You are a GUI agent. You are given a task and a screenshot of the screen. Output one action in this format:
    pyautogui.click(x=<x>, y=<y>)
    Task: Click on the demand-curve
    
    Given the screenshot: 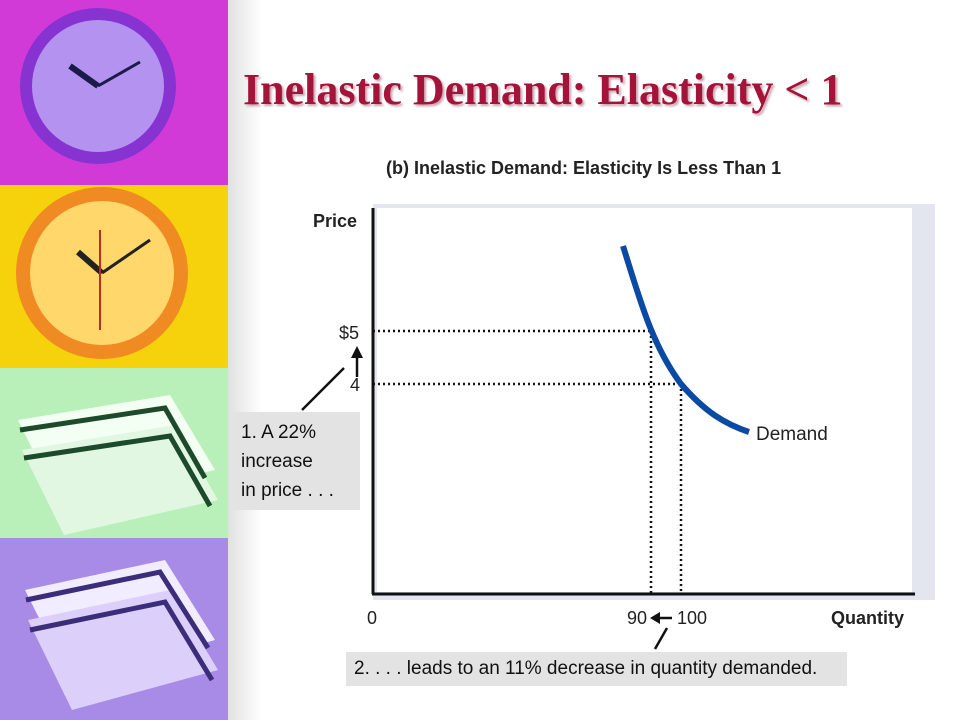 What is the action you would take?
    pyautogui.click(x=685, y=340)
    